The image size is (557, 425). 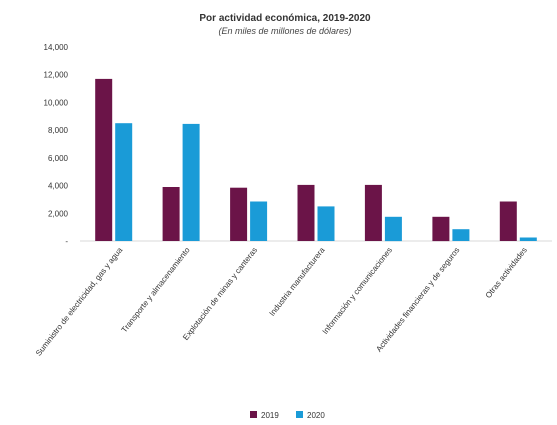 What do you see at coordinates (284, 31) in the screenshot?
I see `chart-subtitle: (En miles de millones de dólares)` at bounding box center [284, 31].